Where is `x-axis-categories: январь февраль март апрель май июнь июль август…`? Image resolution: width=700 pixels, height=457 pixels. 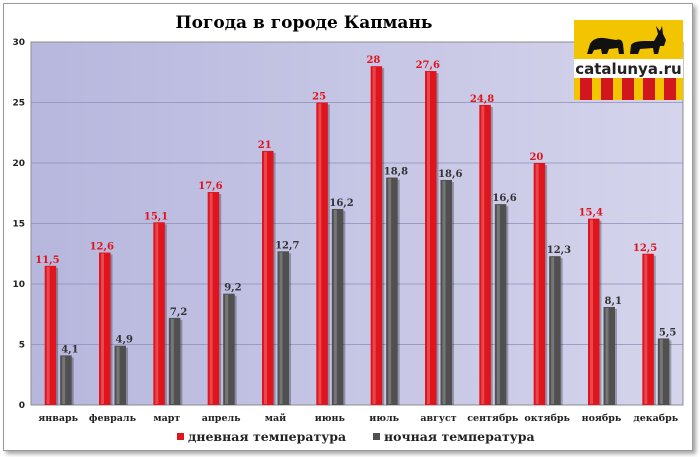
x-axis-categories: январь февраль март апрель май июнь июль август… is located at coordinates (358, 418).